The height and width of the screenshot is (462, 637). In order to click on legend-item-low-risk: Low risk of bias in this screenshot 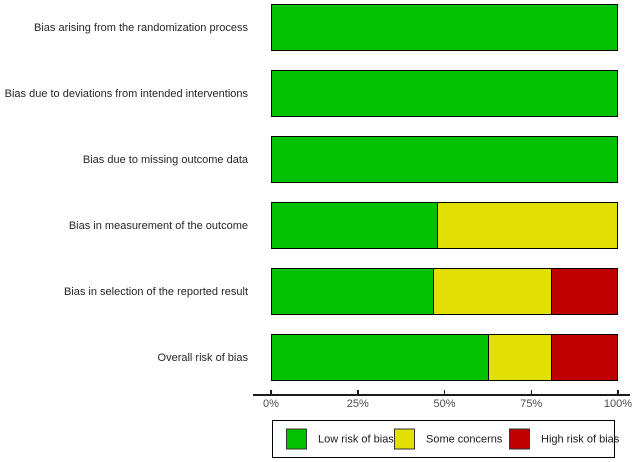, I will do `click(340, 439)`.